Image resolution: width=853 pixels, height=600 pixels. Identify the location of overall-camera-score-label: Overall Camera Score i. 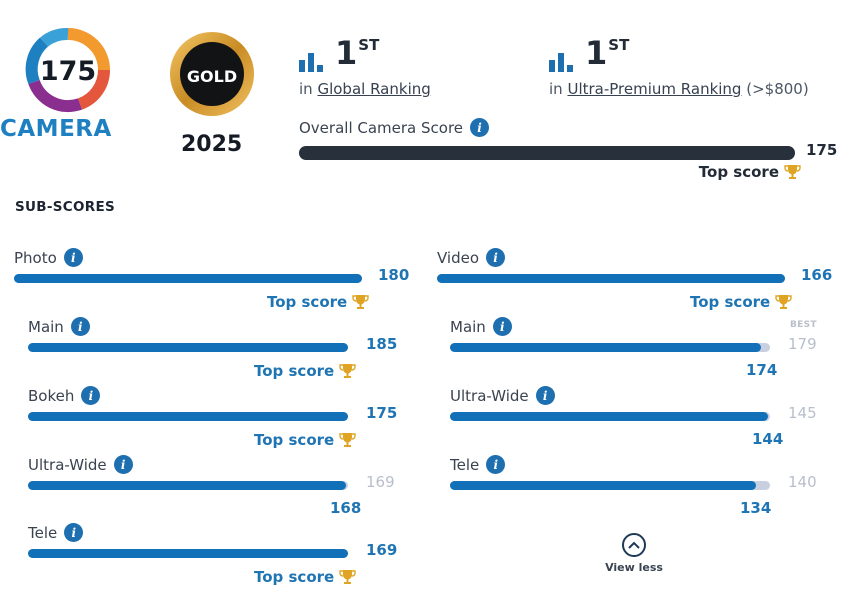
(394, 127).